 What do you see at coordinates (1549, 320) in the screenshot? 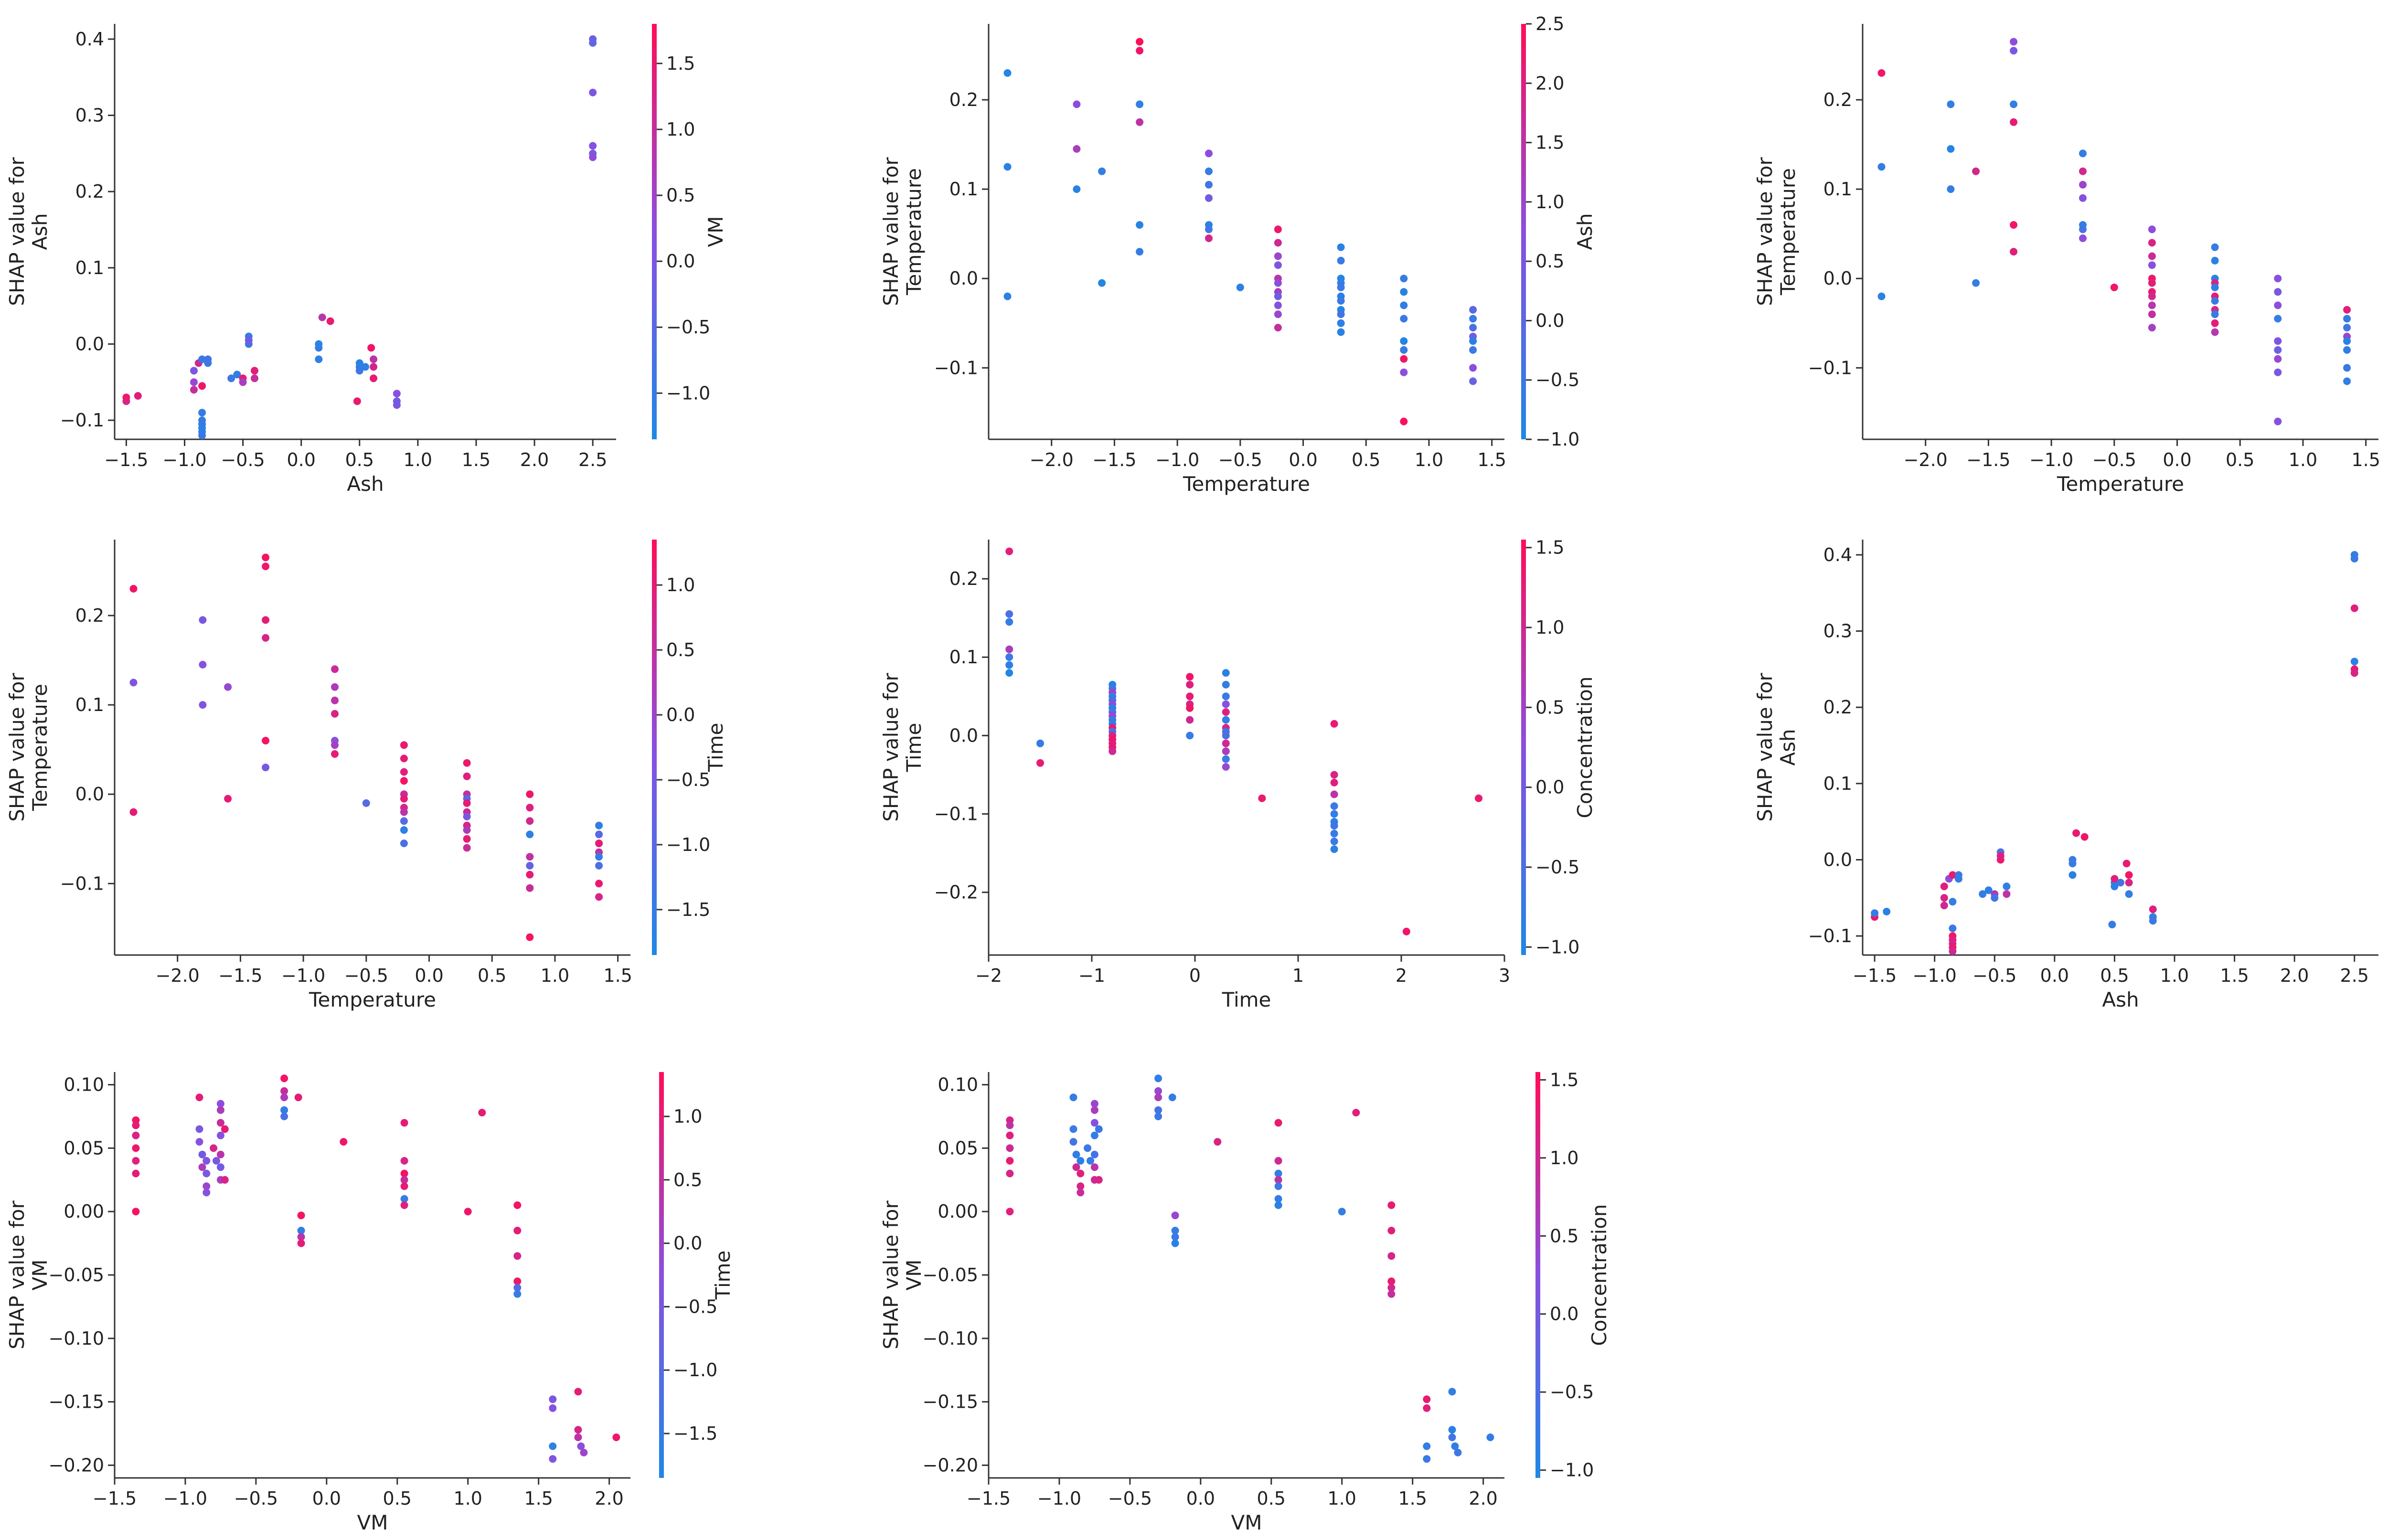
I see `colorbar-tick-label: 0.0` at bounding box center [1549, 320].